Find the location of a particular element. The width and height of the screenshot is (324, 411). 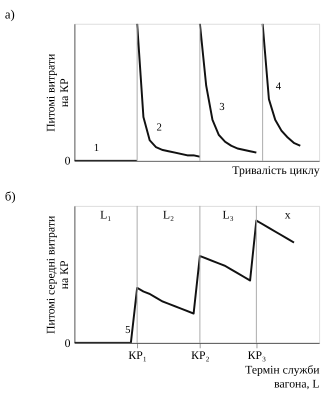

series-label: 3 is located at coordinates (222, 106).